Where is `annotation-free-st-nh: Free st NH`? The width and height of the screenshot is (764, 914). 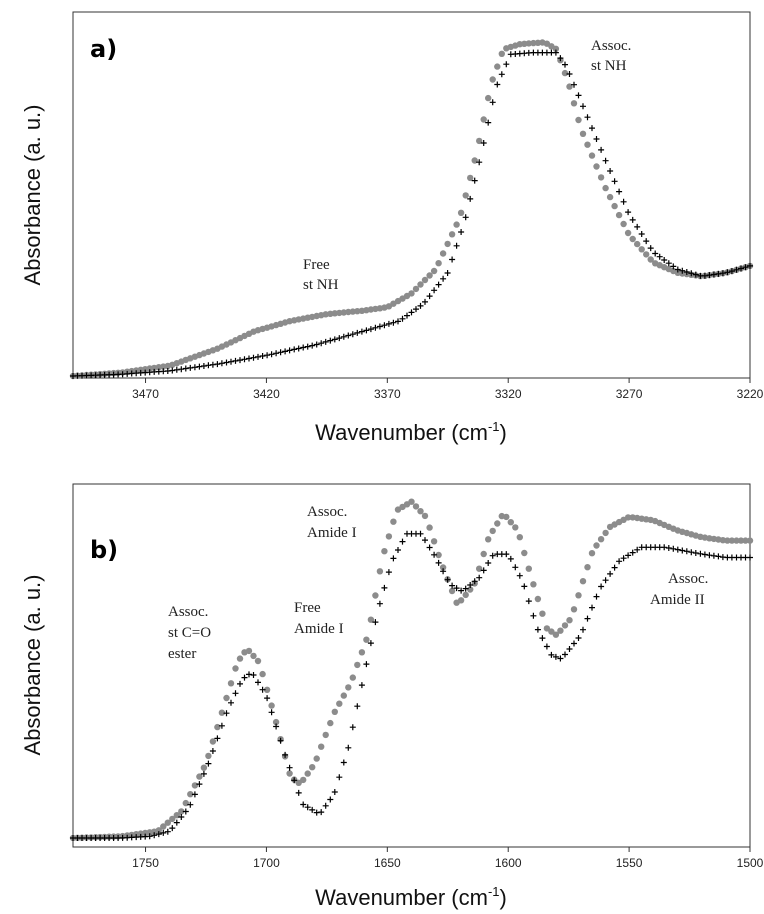 annotation-free-st-nh: Free st NH is located at coordinates (321, 275).